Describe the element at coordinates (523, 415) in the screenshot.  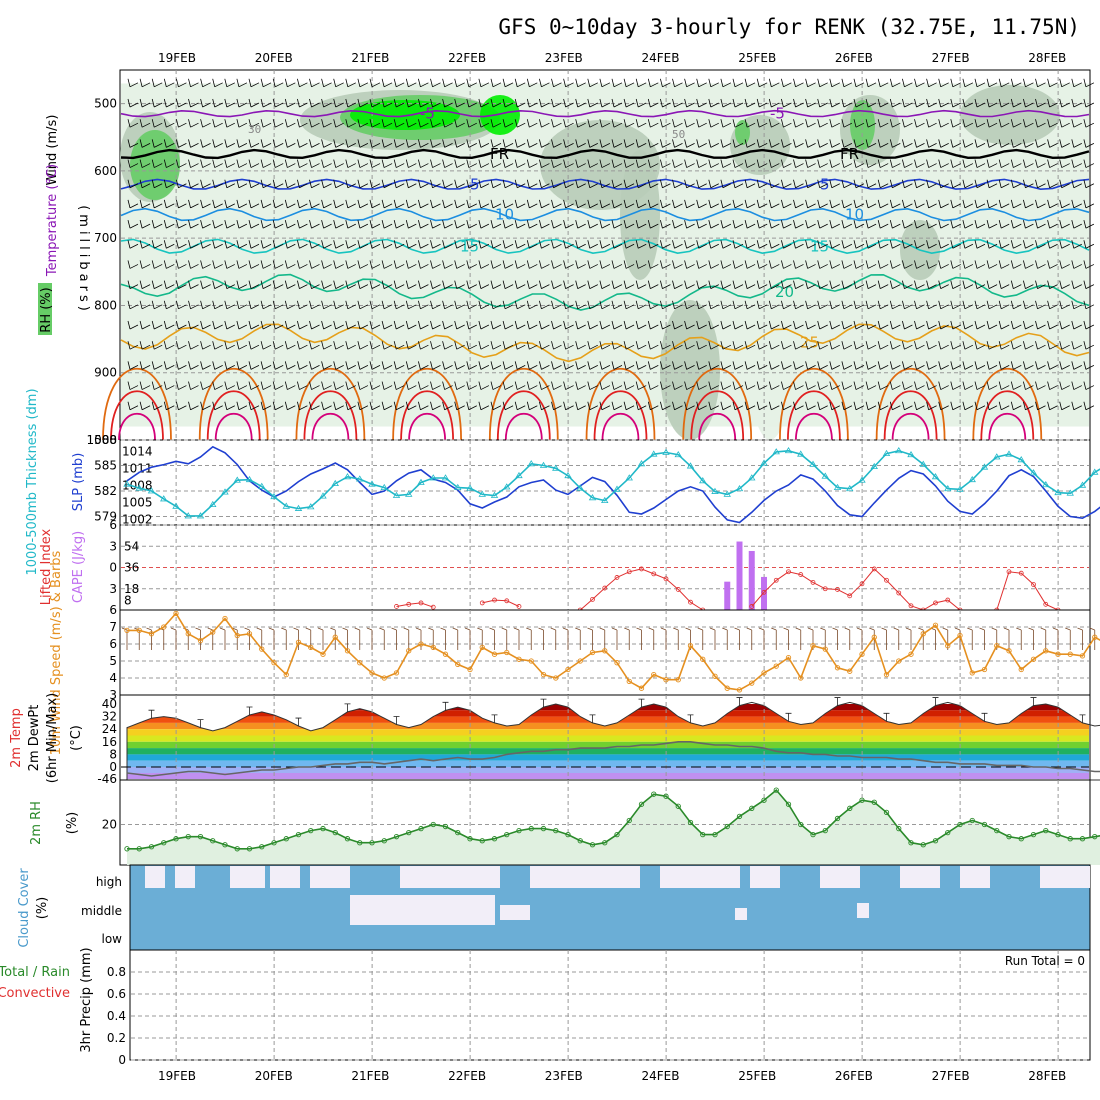
I see `warm-contour` at that location.